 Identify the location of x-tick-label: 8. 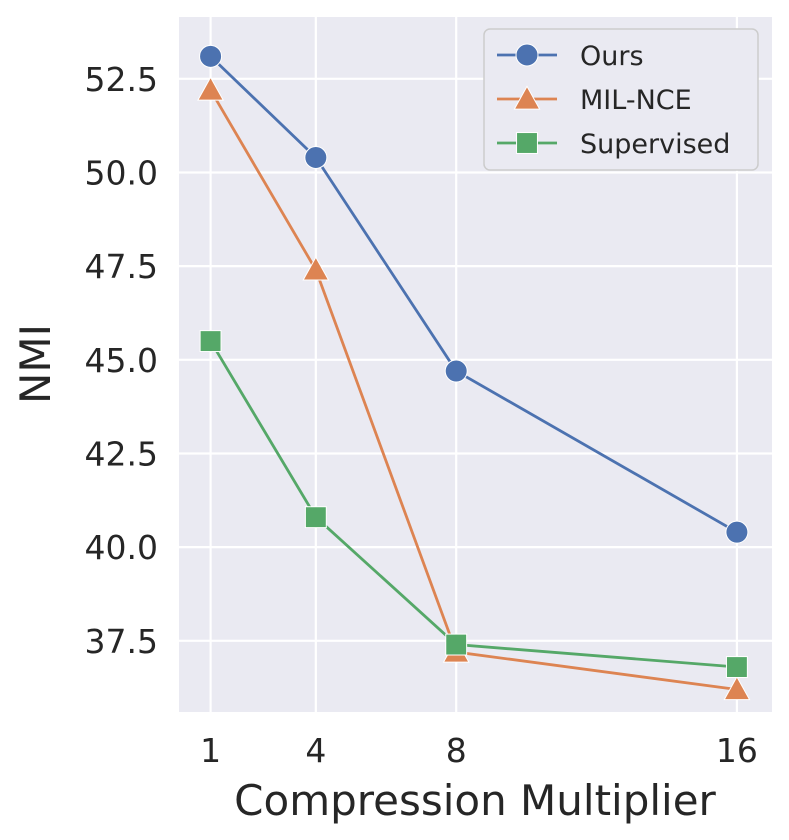
(456, 750).